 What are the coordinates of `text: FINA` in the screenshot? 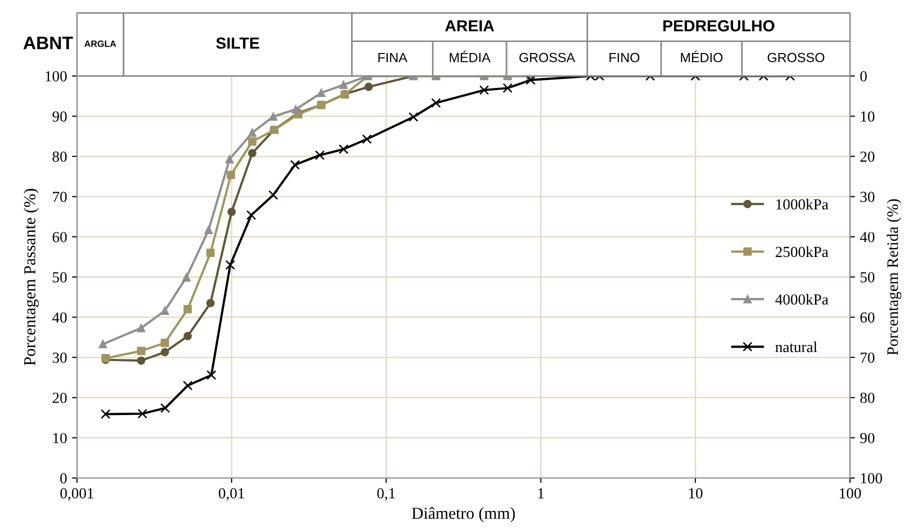 It's located at (393, 57).